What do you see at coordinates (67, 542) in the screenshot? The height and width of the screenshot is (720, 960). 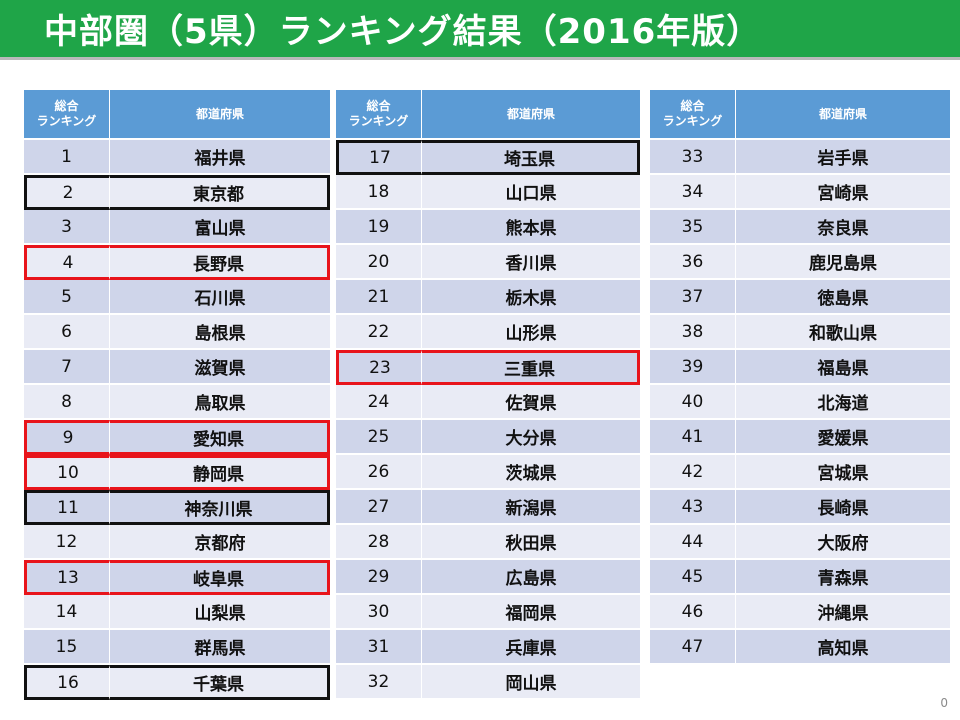 I see `rank-cell: 12` at bounding box center [67, 542].